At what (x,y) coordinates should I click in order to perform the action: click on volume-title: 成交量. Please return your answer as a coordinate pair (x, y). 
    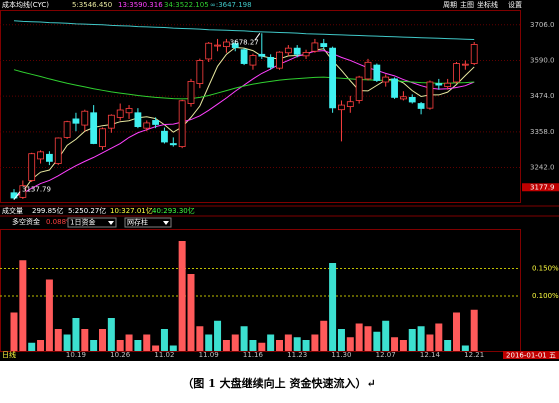
    Looking at the image, I should click on (12, 210).